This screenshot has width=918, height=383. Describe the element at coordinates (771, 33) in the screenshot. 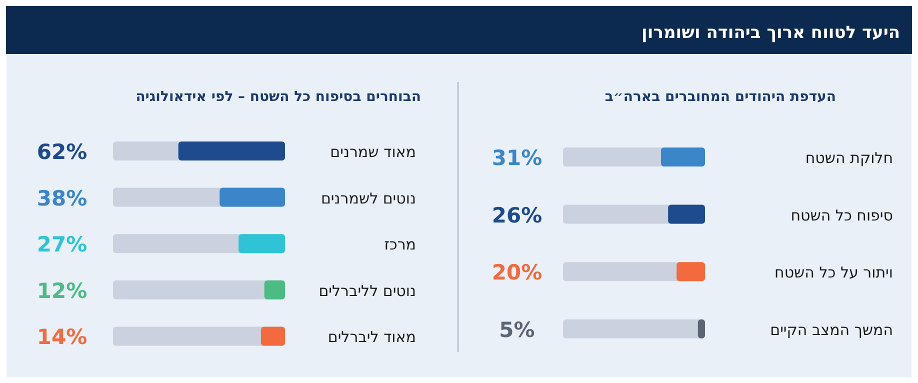

I see `text: היעד לטווח ארוך ביהודה ושומרון` at that location.